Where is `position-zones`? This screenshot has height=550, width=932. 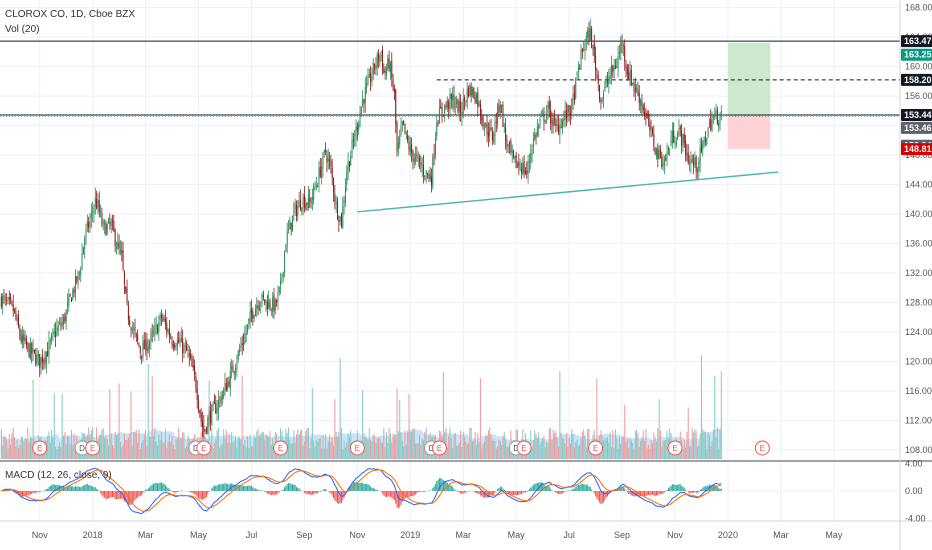 position-zones is located at coordinates (749, 96).